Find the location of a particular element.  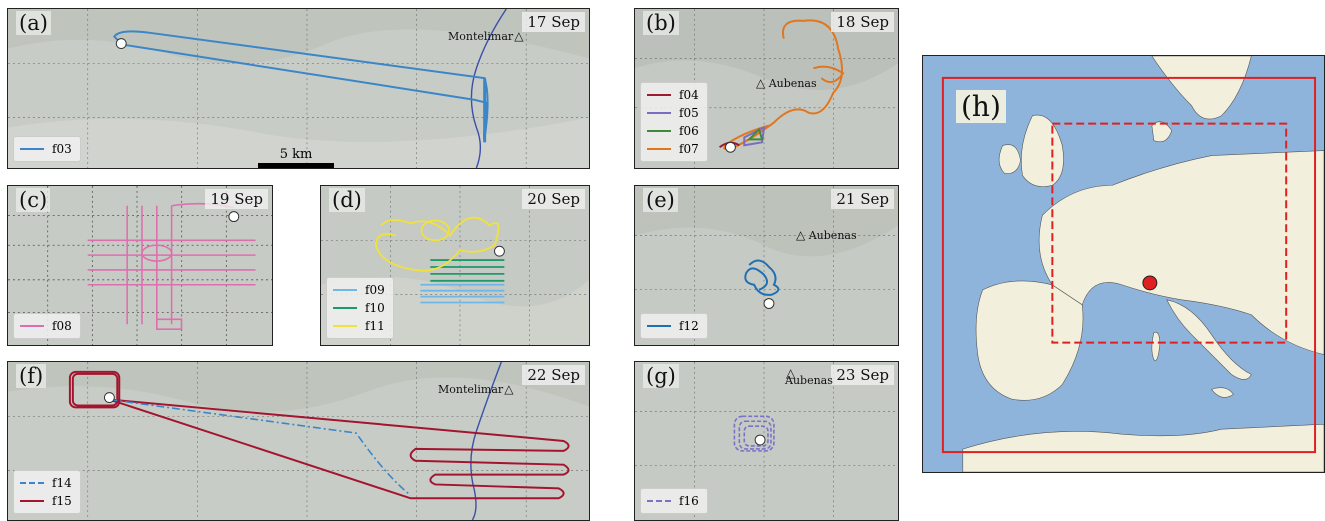

legend-label: f14 is located at coordinates (62, 483).